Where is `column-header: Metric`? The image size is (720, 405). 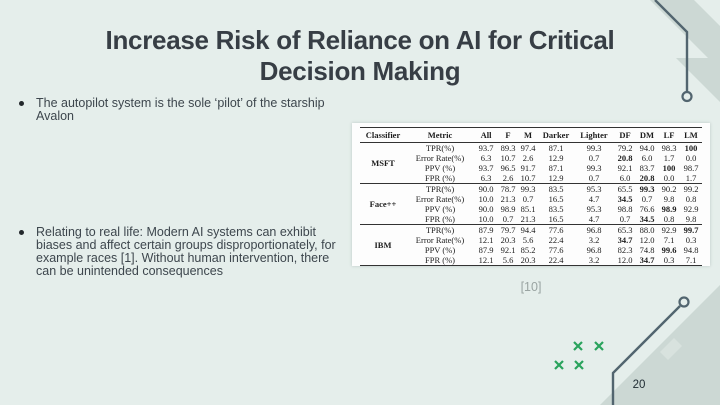
column-header: Metric is located at coordinates (440, 135).